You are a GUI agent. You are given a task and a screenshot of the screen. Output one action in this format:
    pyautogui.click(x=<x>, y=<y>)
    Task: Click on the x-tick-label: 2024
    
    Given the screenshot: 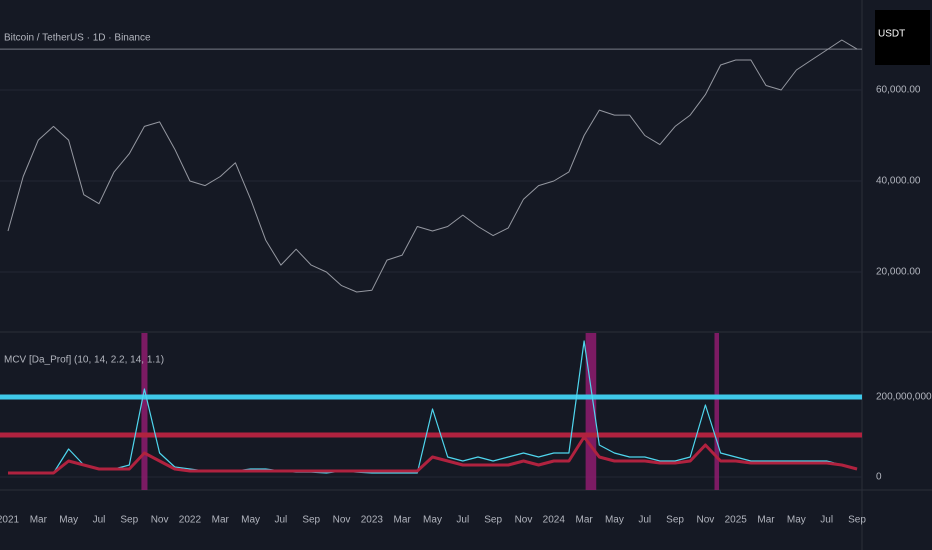 What is the action you would take?
    pyautogui.click(x=554, y=520)
    